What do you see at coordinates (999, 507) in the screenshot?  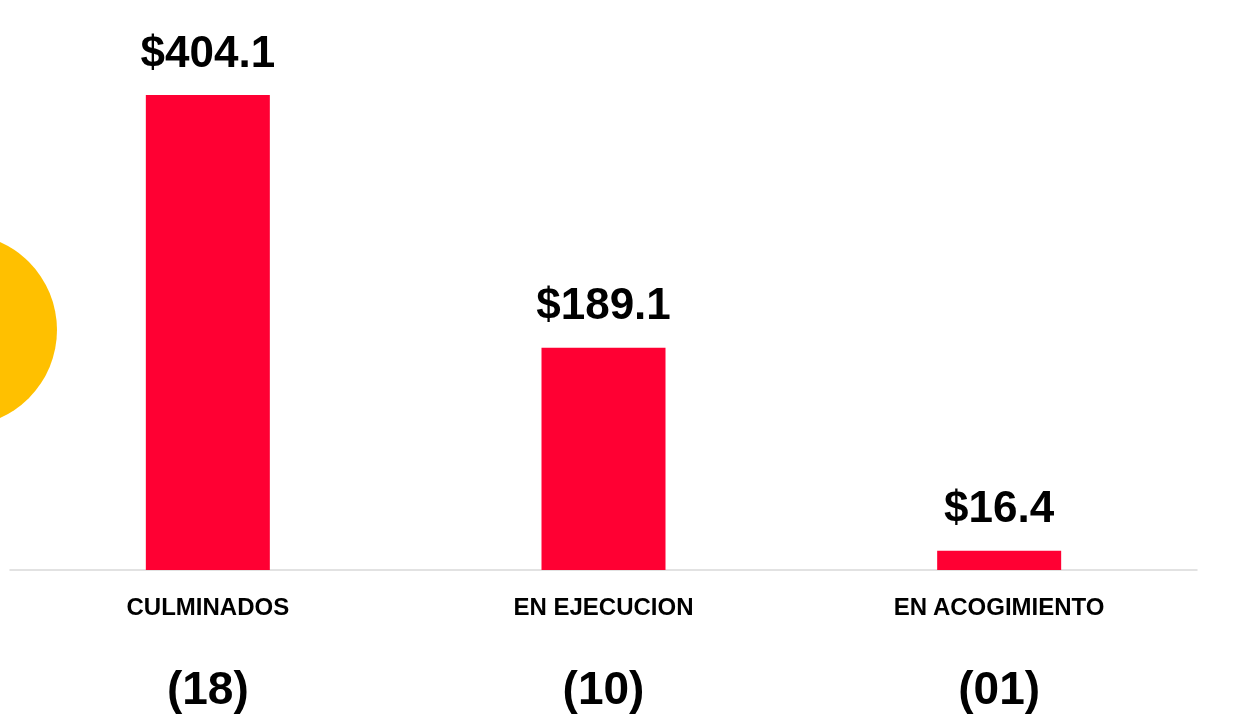 I see `data-label: $16.4` at bounding box center [999, 507].